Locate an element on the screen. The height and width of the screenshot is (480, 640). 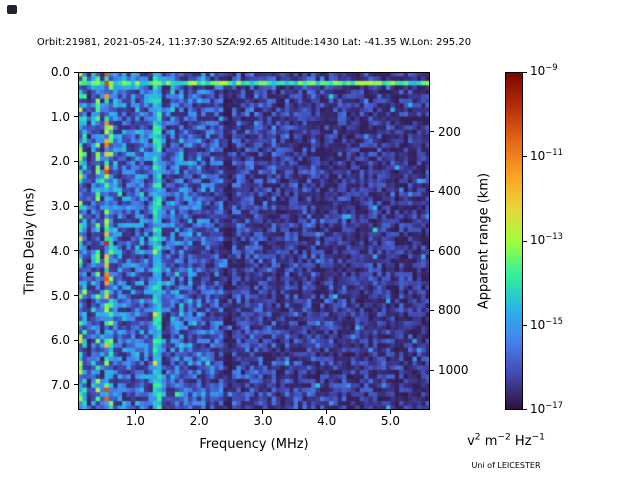
range-tick-label: 1000 is located at coordinates (453, 370).